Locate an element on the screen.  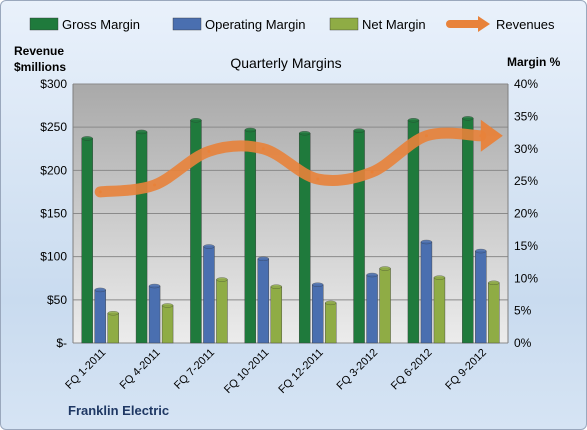
left-tick-label: $300 is located at coordinates (53, 84).